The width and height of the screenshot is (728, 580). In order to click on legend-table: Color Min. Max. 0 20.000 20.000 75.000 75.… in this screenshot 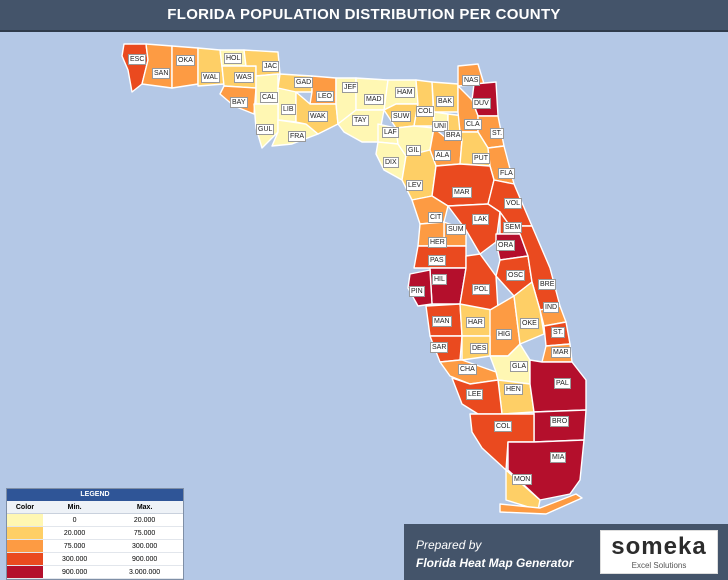, I will do `click(95, 540)`.